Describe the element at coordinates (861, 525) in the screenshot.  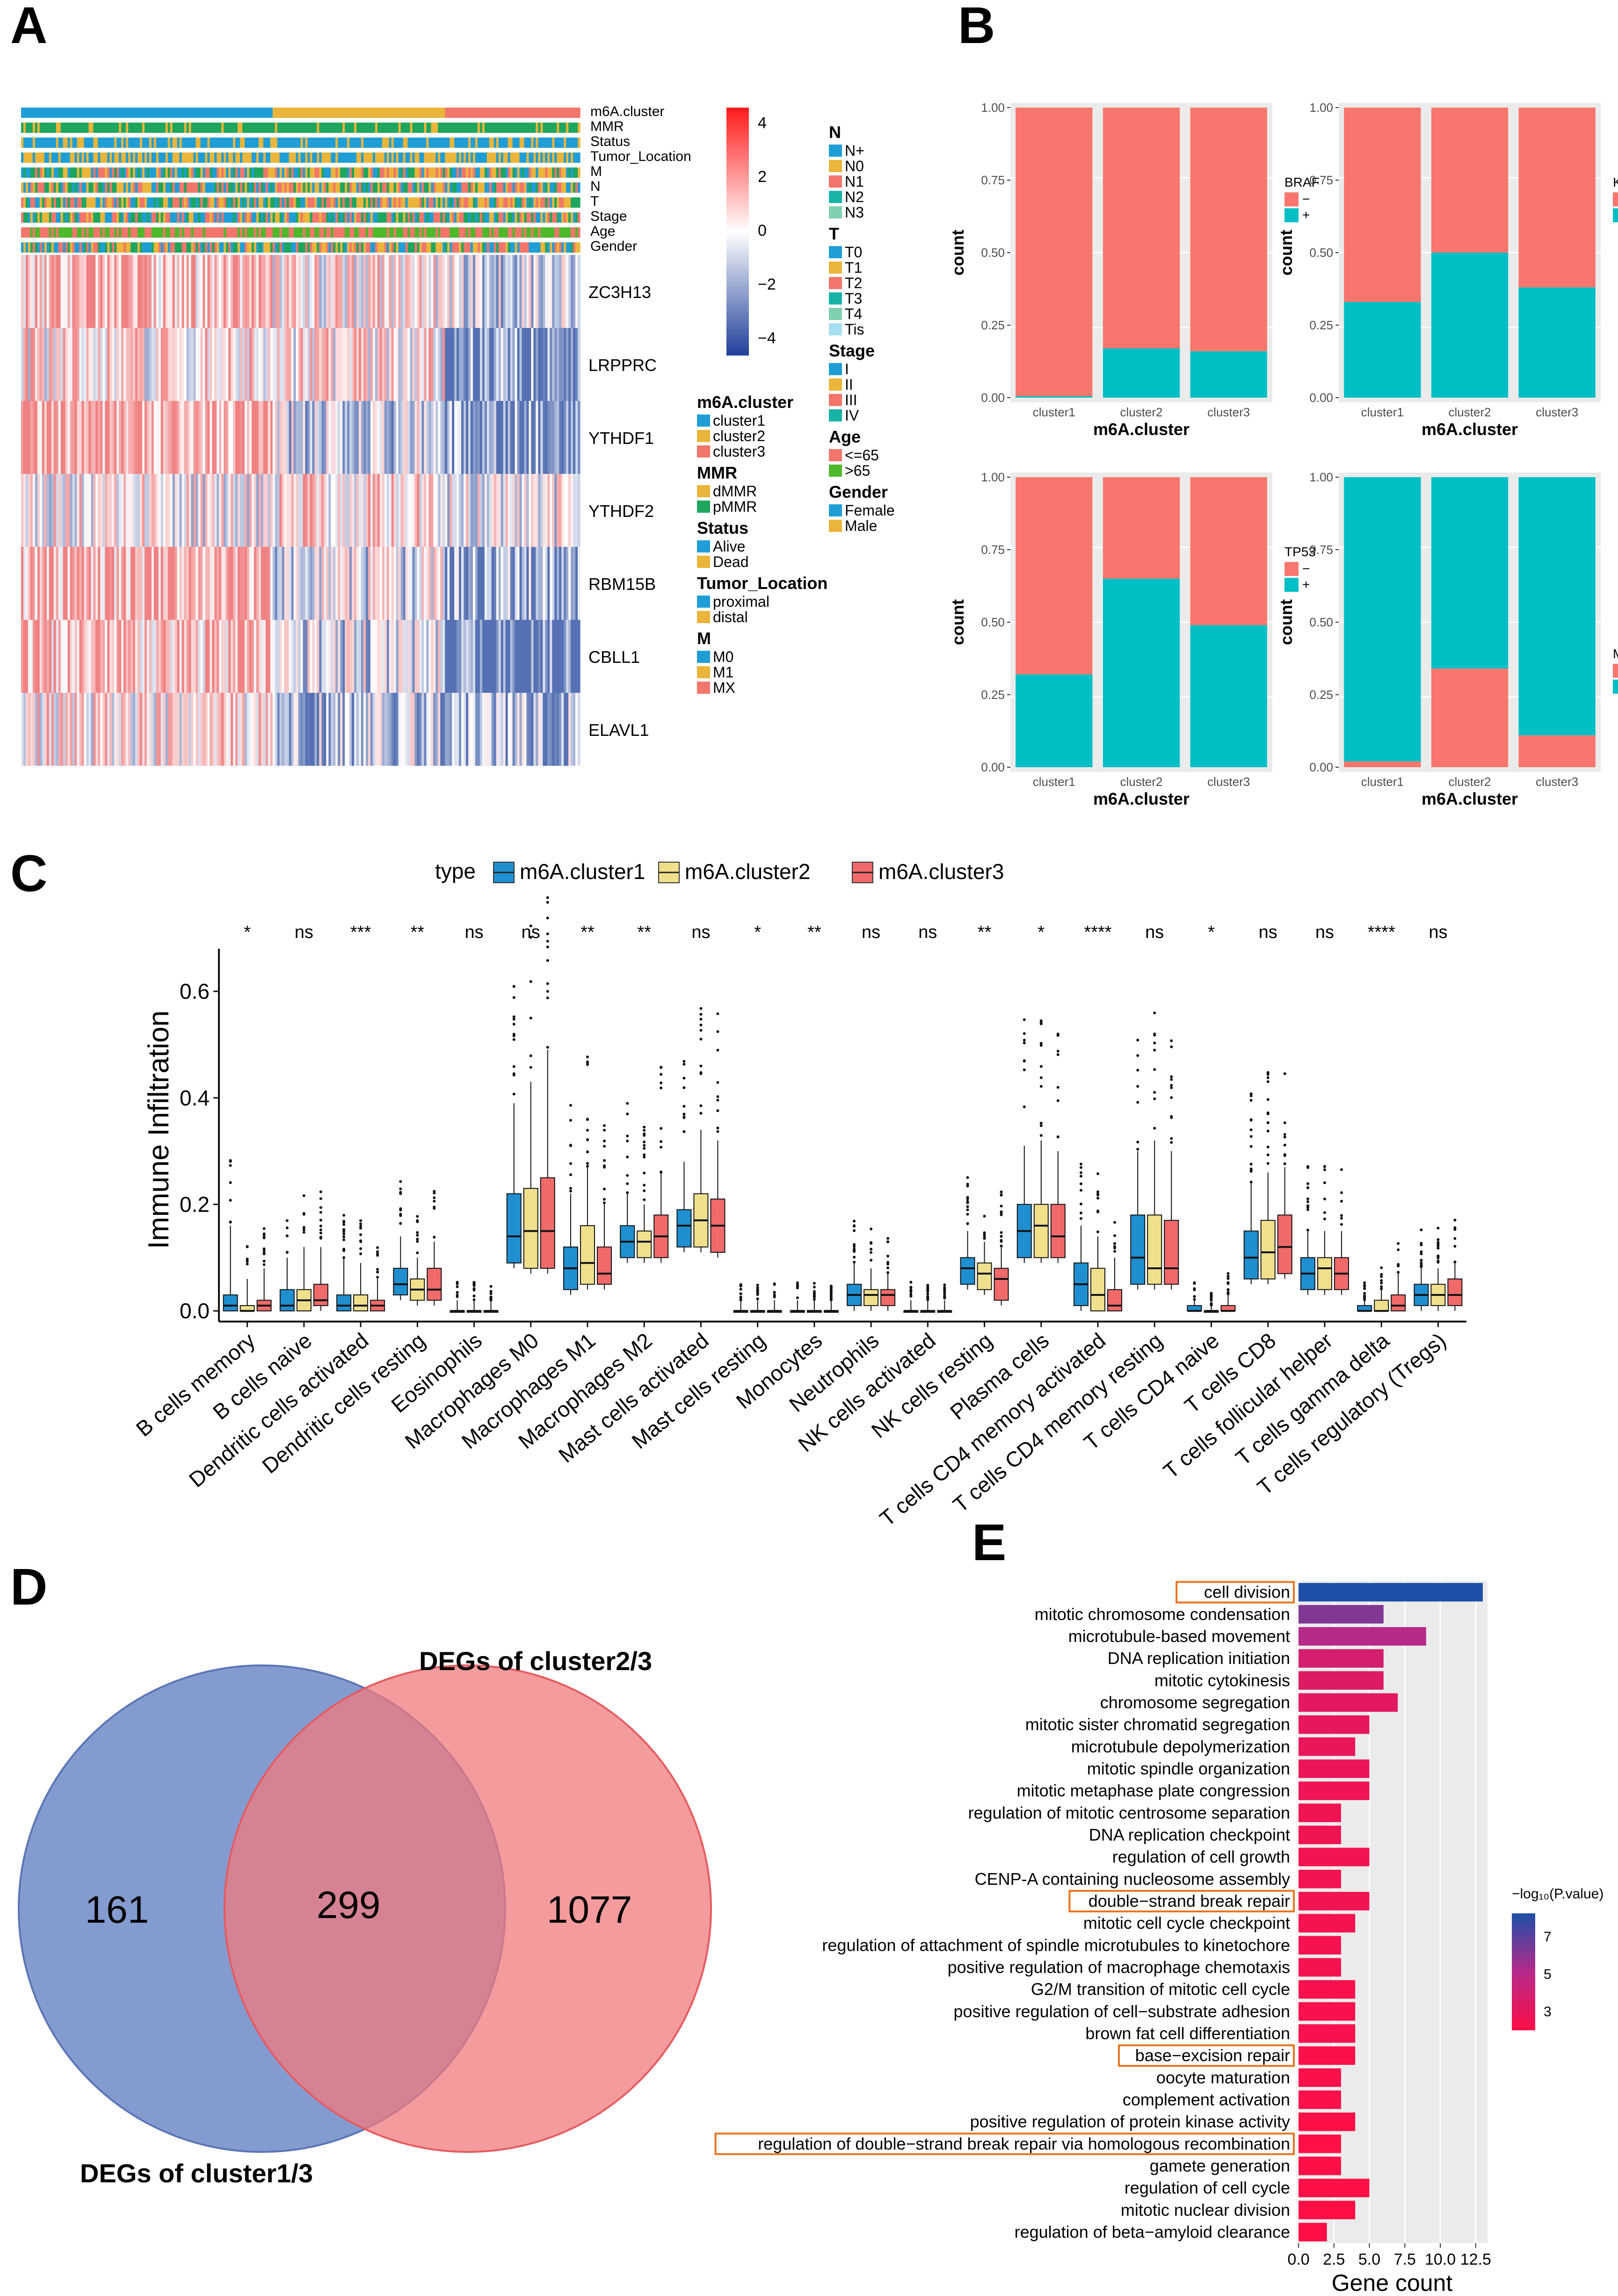
I see `legend-item: Male` at that location.